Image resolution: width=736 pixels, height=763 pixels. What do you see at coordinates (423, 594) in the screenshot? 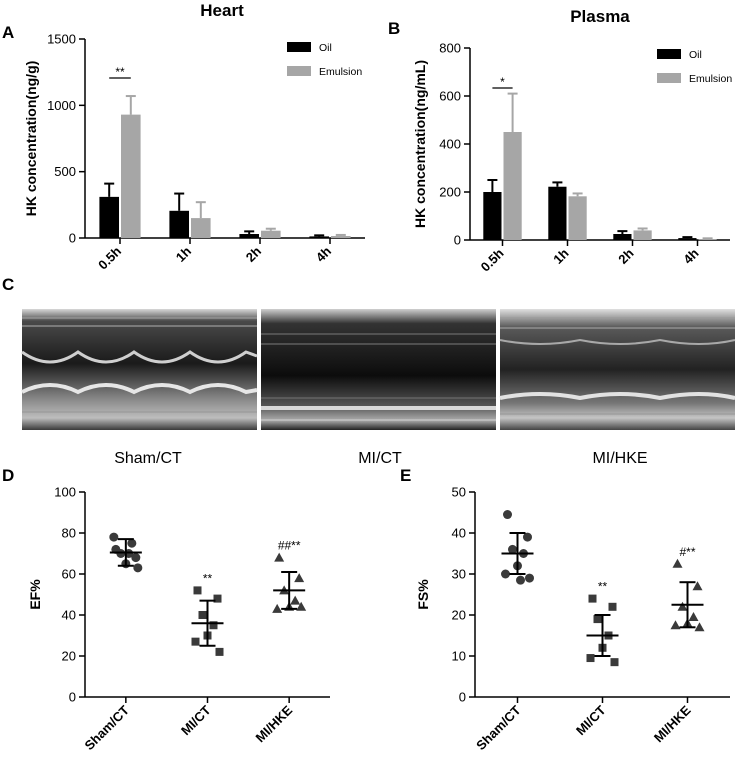
I see `y-axis-label: FS%` at bounding box center [423, 594].